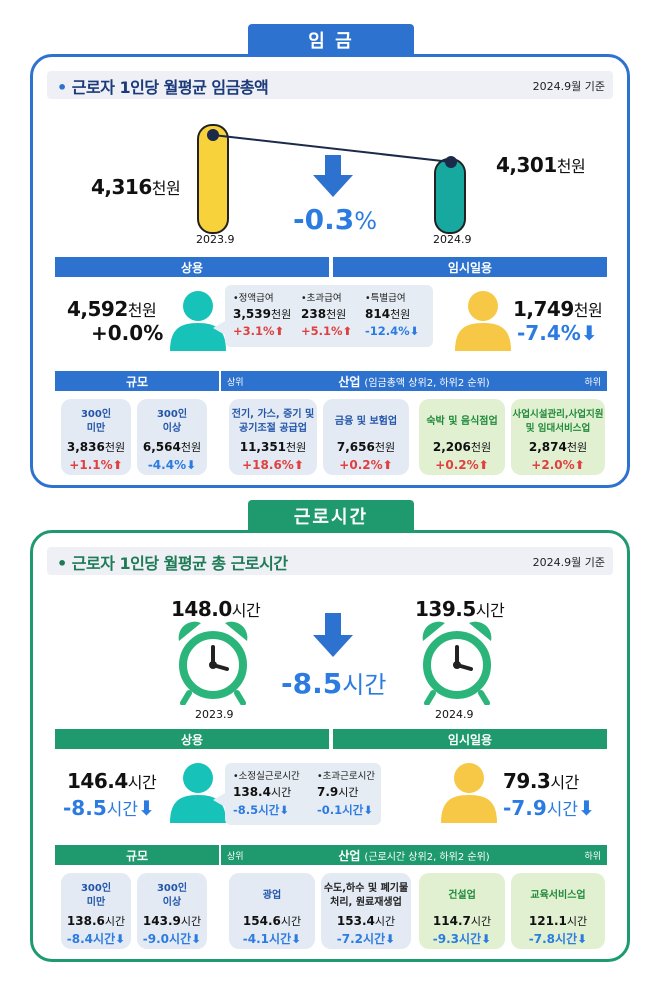  I want to click on wage-basis: 2024.9월 기준, so click(568, 86).